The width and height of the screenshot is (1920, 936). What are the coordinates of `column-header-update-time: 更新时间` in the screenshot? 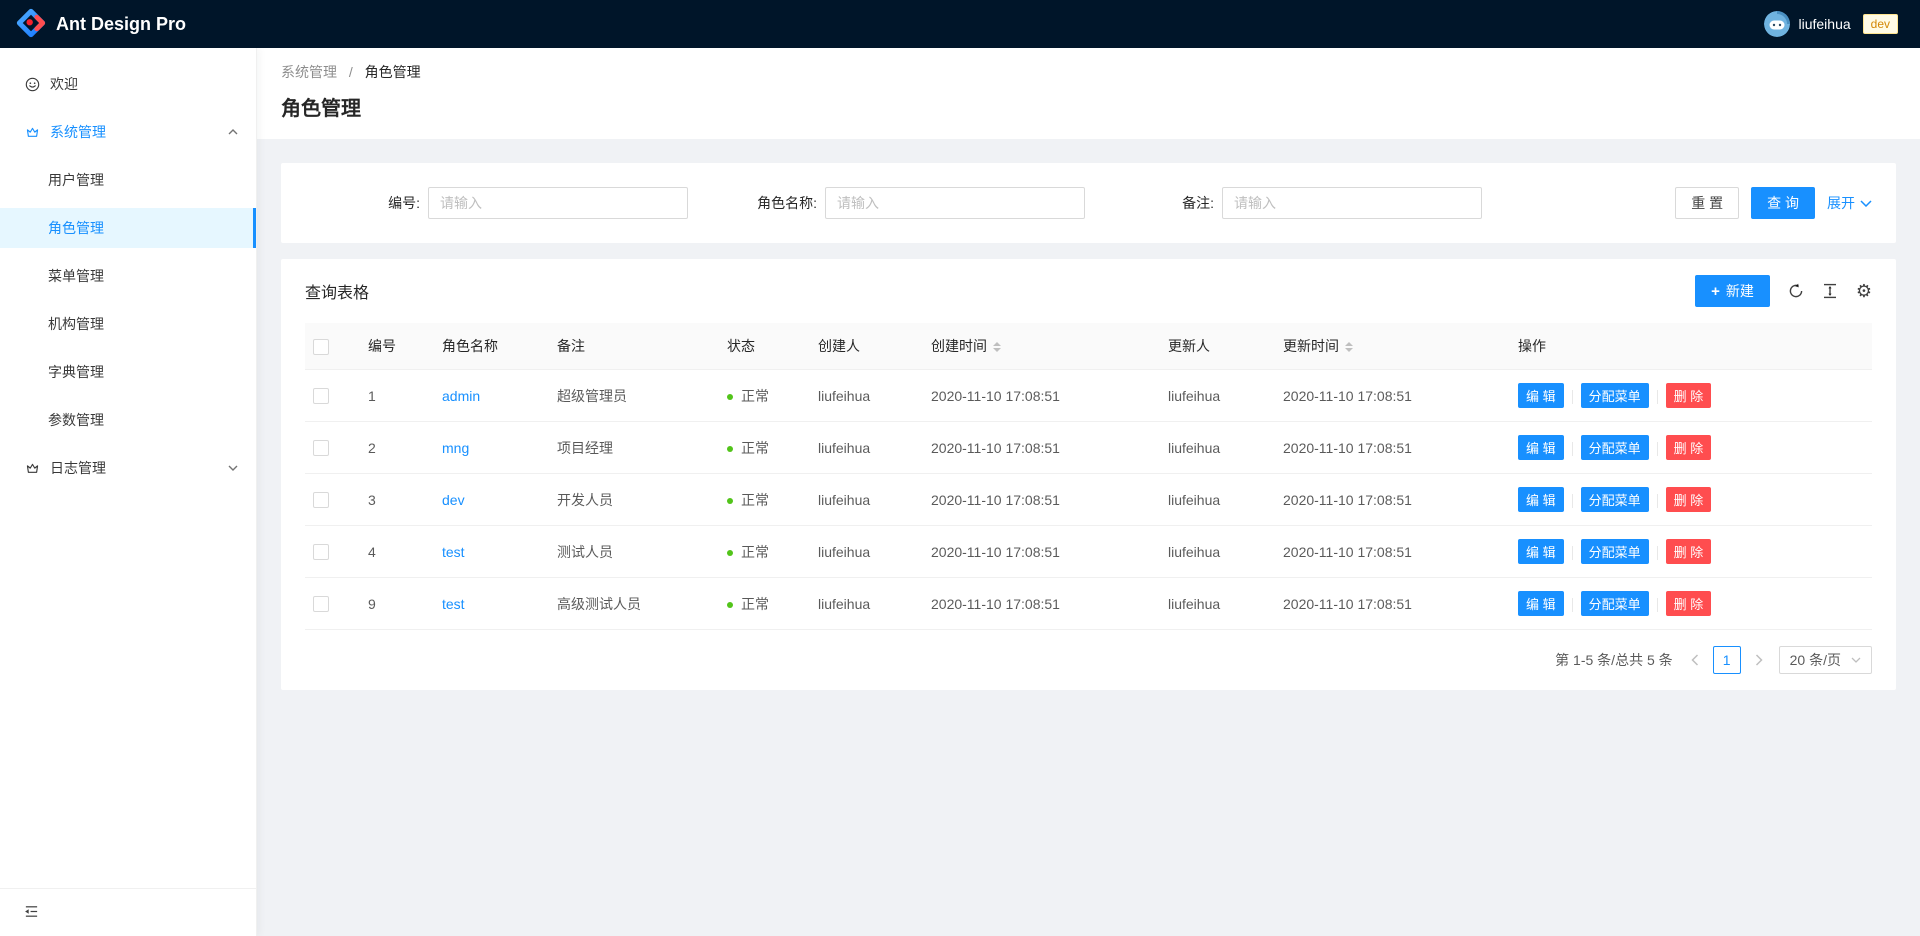 It's located at (1392, 346).